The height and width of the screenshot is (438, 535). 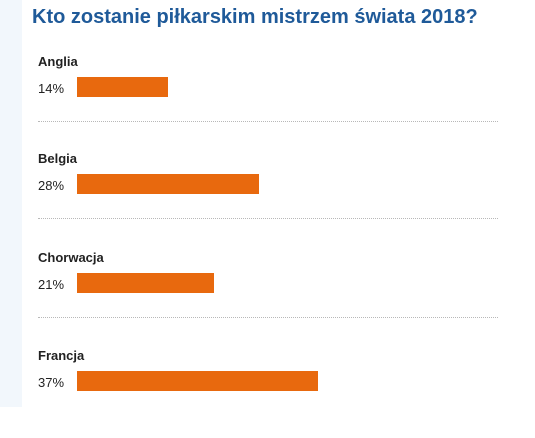 What do you see at coordinates (51, 185) in the screenshot?
I see `option-percent: 28%` at bounding box center [51, 185].